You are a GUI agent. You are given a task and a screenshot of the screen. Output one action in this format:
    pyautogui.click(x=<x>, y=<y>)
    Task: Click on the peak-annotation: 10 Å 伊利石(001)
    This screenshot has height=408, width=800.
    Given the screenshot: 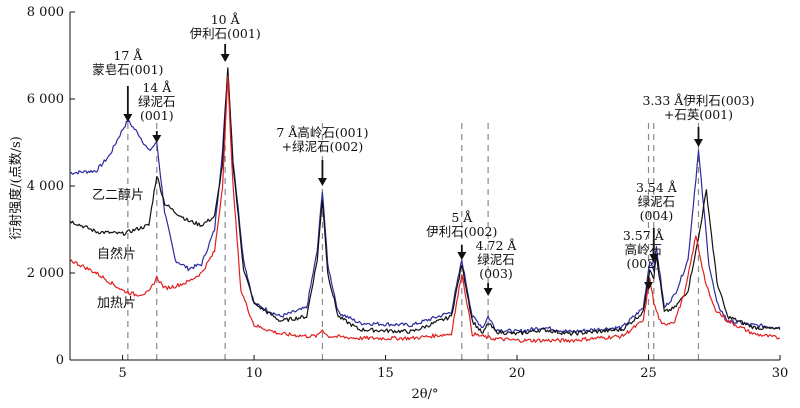 What is the action you would take?
    pyautogui.click(x=225, y=26)
    